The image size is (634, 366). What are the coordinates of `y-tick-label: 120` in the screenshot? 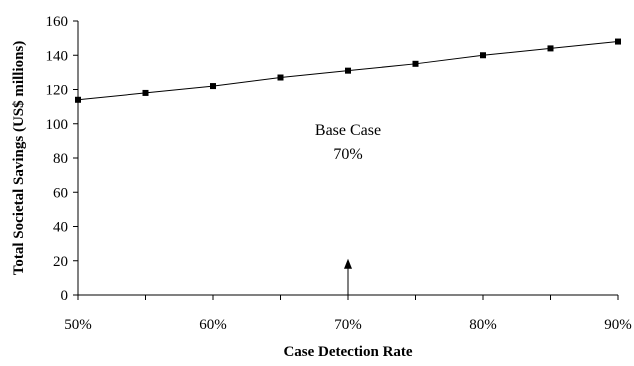 It's located at (57, 91).